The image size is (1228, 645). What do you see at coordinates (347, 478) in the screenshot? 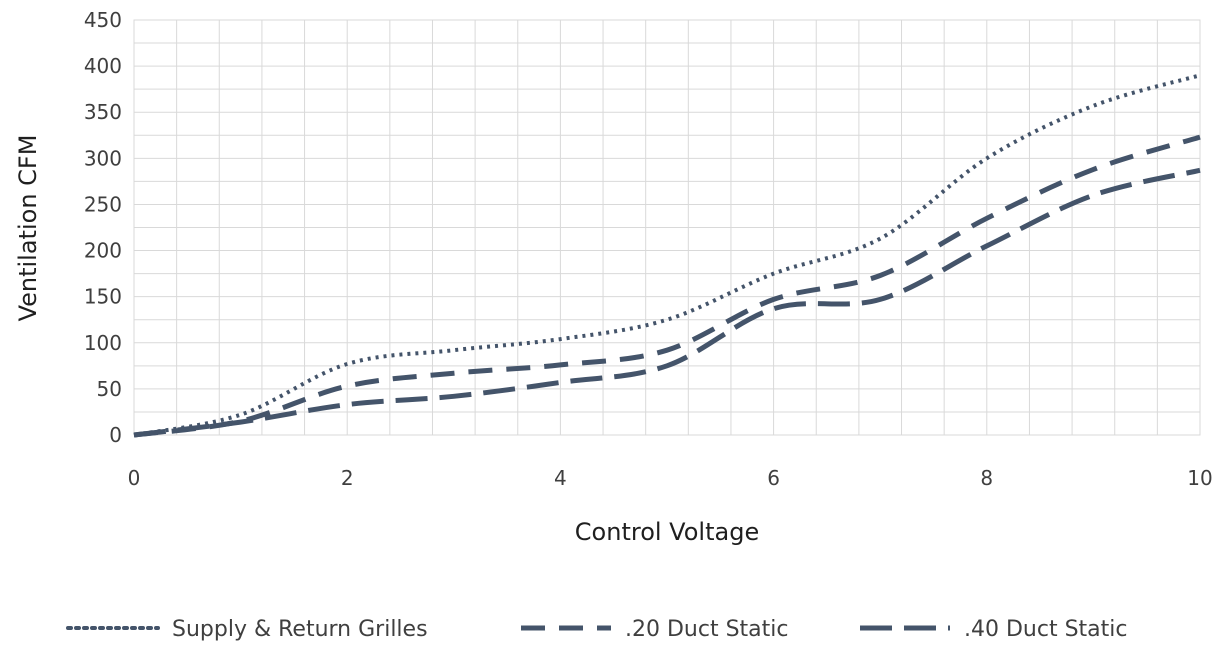
I see `x-tick-label: 2` at bounding box center [347, 478].